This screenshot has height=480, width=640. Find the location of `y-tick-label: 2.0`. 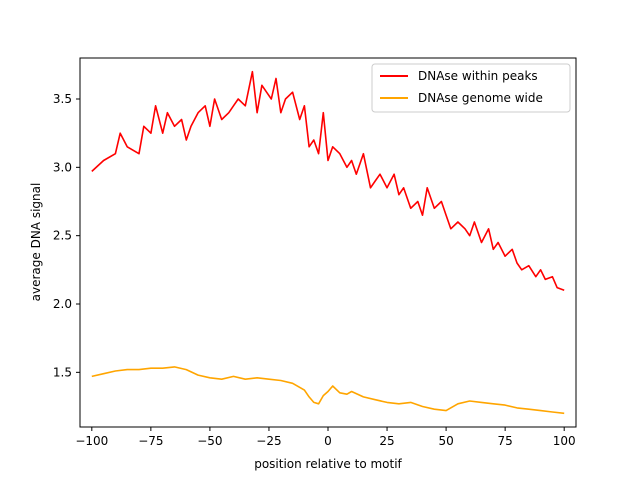

y-tick-label: 2.0 is located at coordinates (62, 304).